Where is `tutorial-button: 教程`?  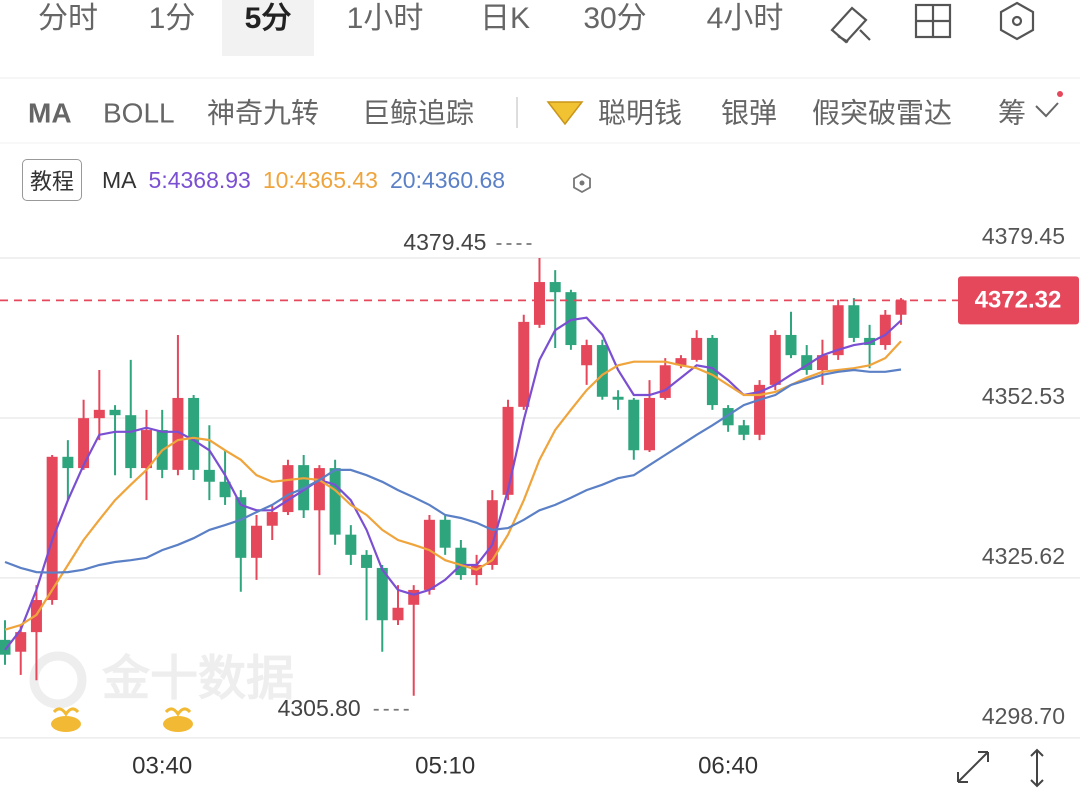 tutorial-button: 教程 is located at coordinates (52, 180).